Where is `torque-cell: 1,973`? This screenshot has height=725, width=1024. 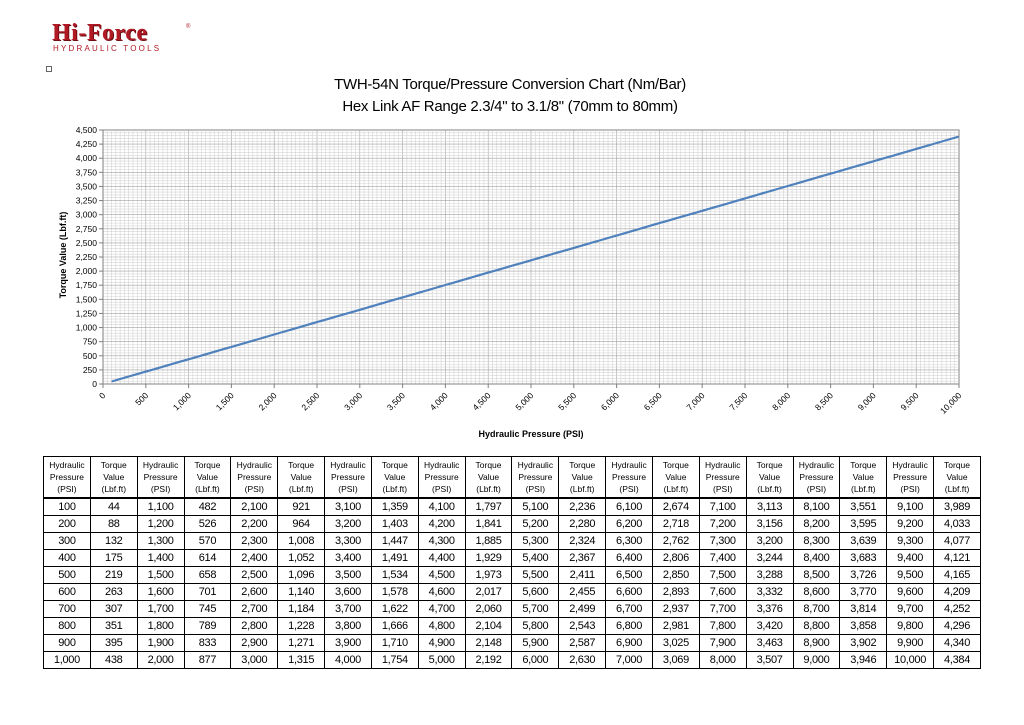 torque-cell: 1,973 is located at coordinates (488, 575).